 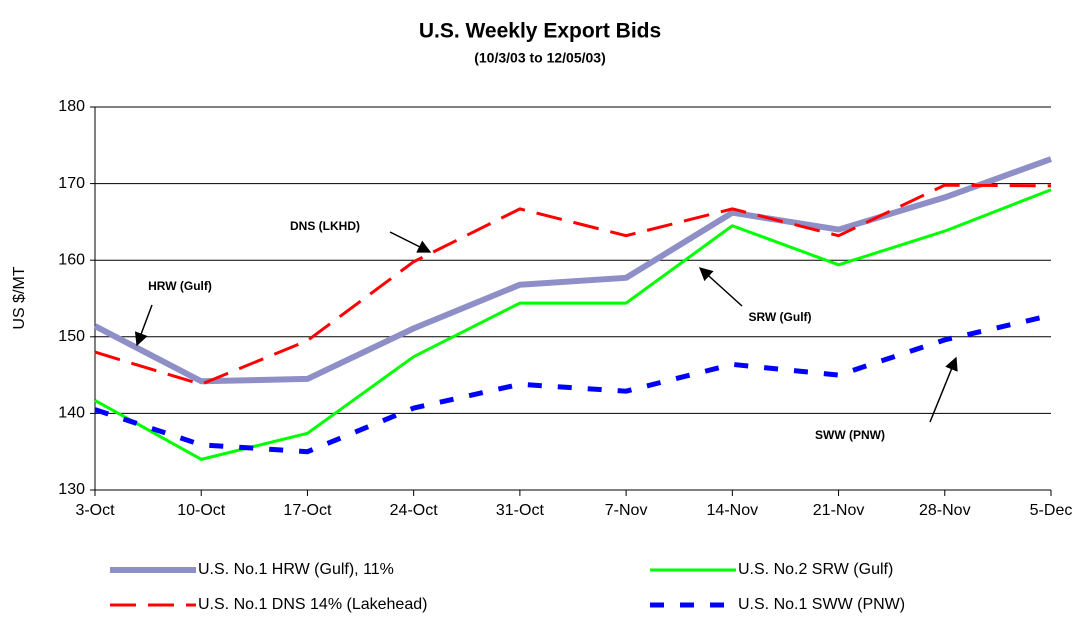 What do you see at coordinates (19, 297) in the screenshot?
I see `y-axis-label: US $/MT` at bounding box center [19, 297].